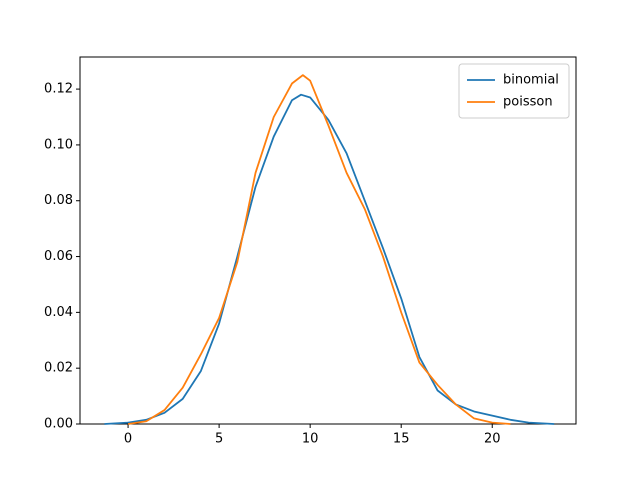 The height and width of the screenshot is (480, 640). What do you see at coordinates (58, 368) in the screenshot?
I see `y-tick-label: 0.02` at bounding box center [58, 368].